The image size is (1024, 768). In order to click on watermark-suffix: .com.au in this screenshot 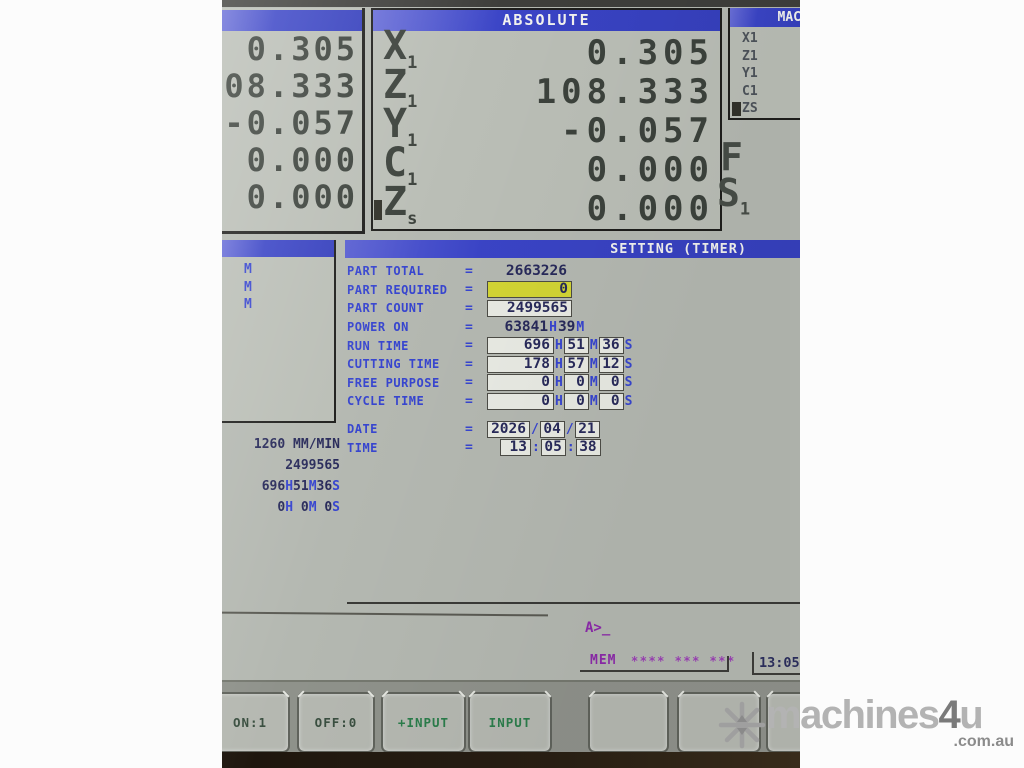, I will do `click(983, 741)`.